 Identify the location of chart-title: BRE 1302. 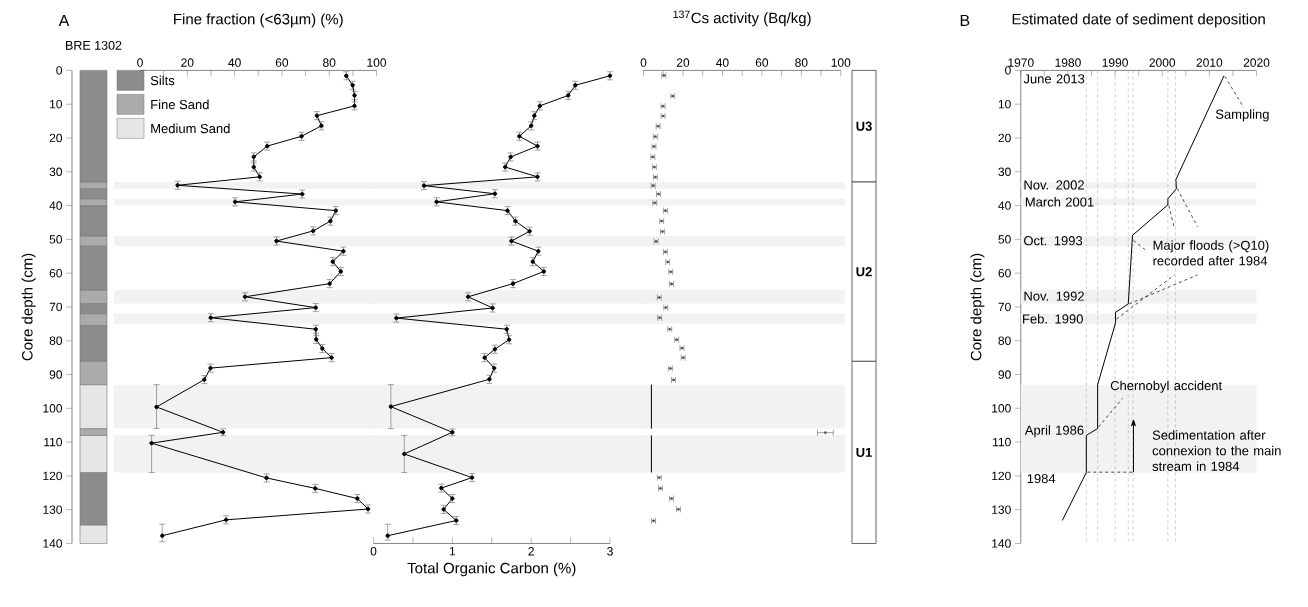
(94, 45).